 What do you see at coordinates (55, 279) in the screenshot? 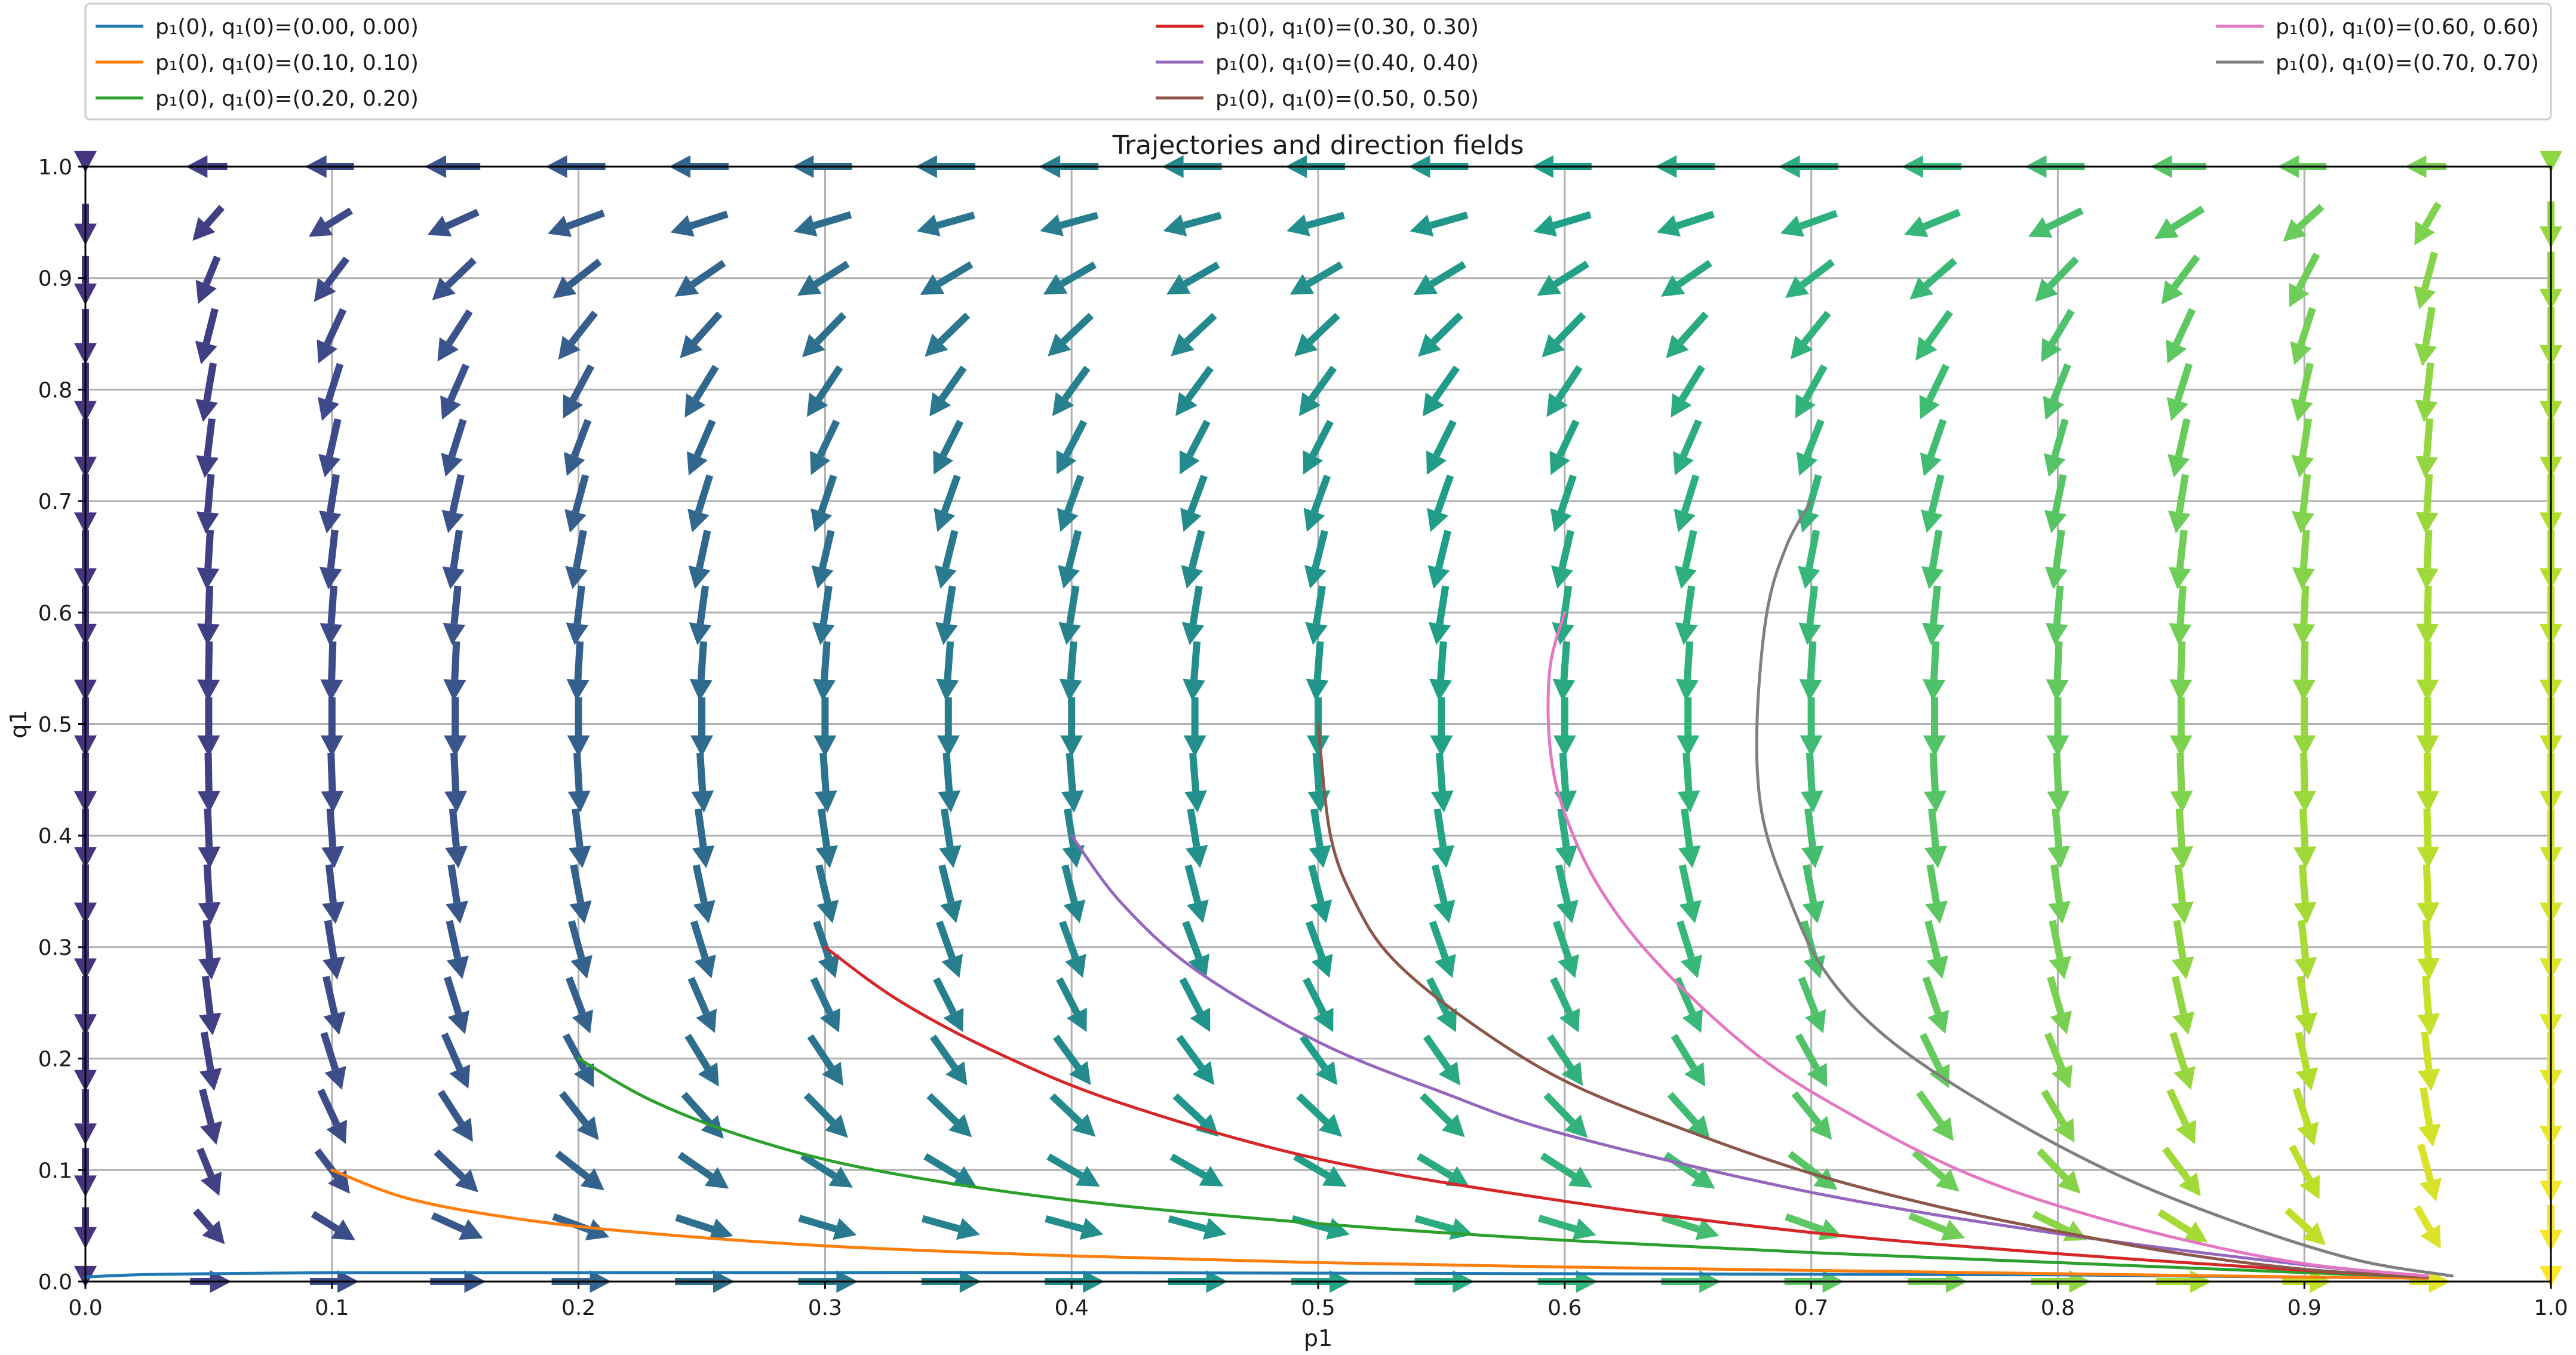
I see `y-tick-label: 0.9` at bounding box center [55, 279].